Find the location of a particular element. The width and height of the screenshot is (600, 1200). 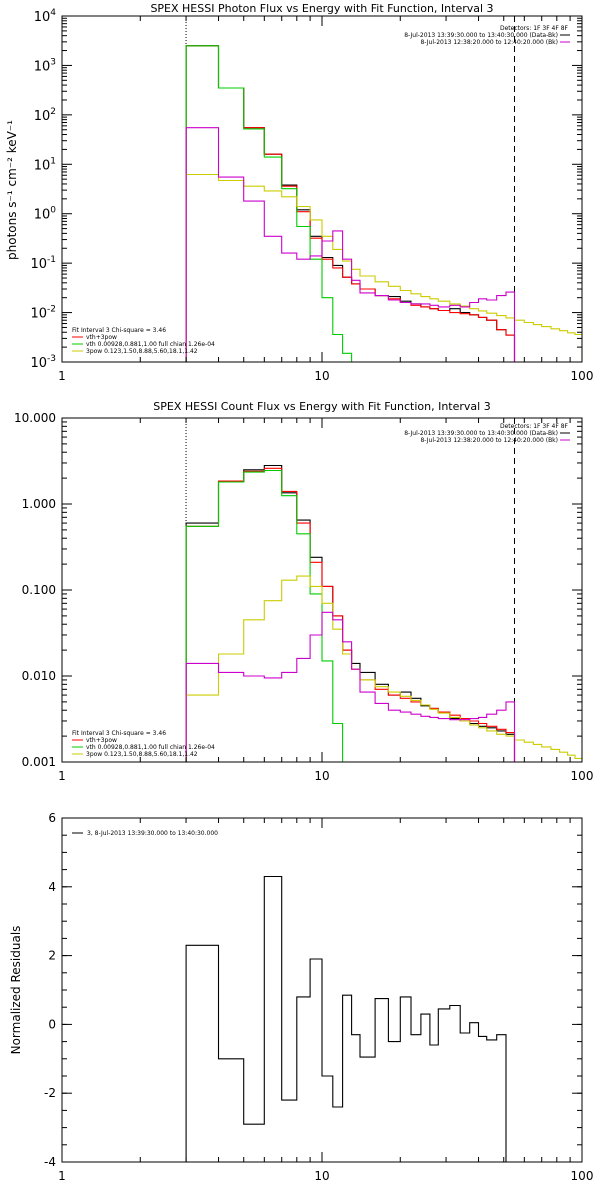

y-tick-label: 0 is located at coordinates (52, 1024).